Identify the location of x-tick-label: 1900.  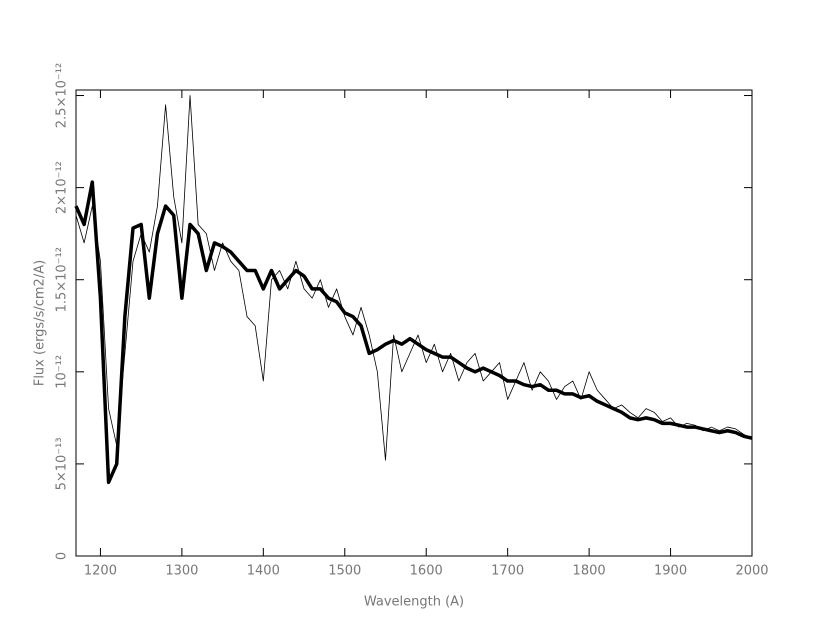
(670, 571).